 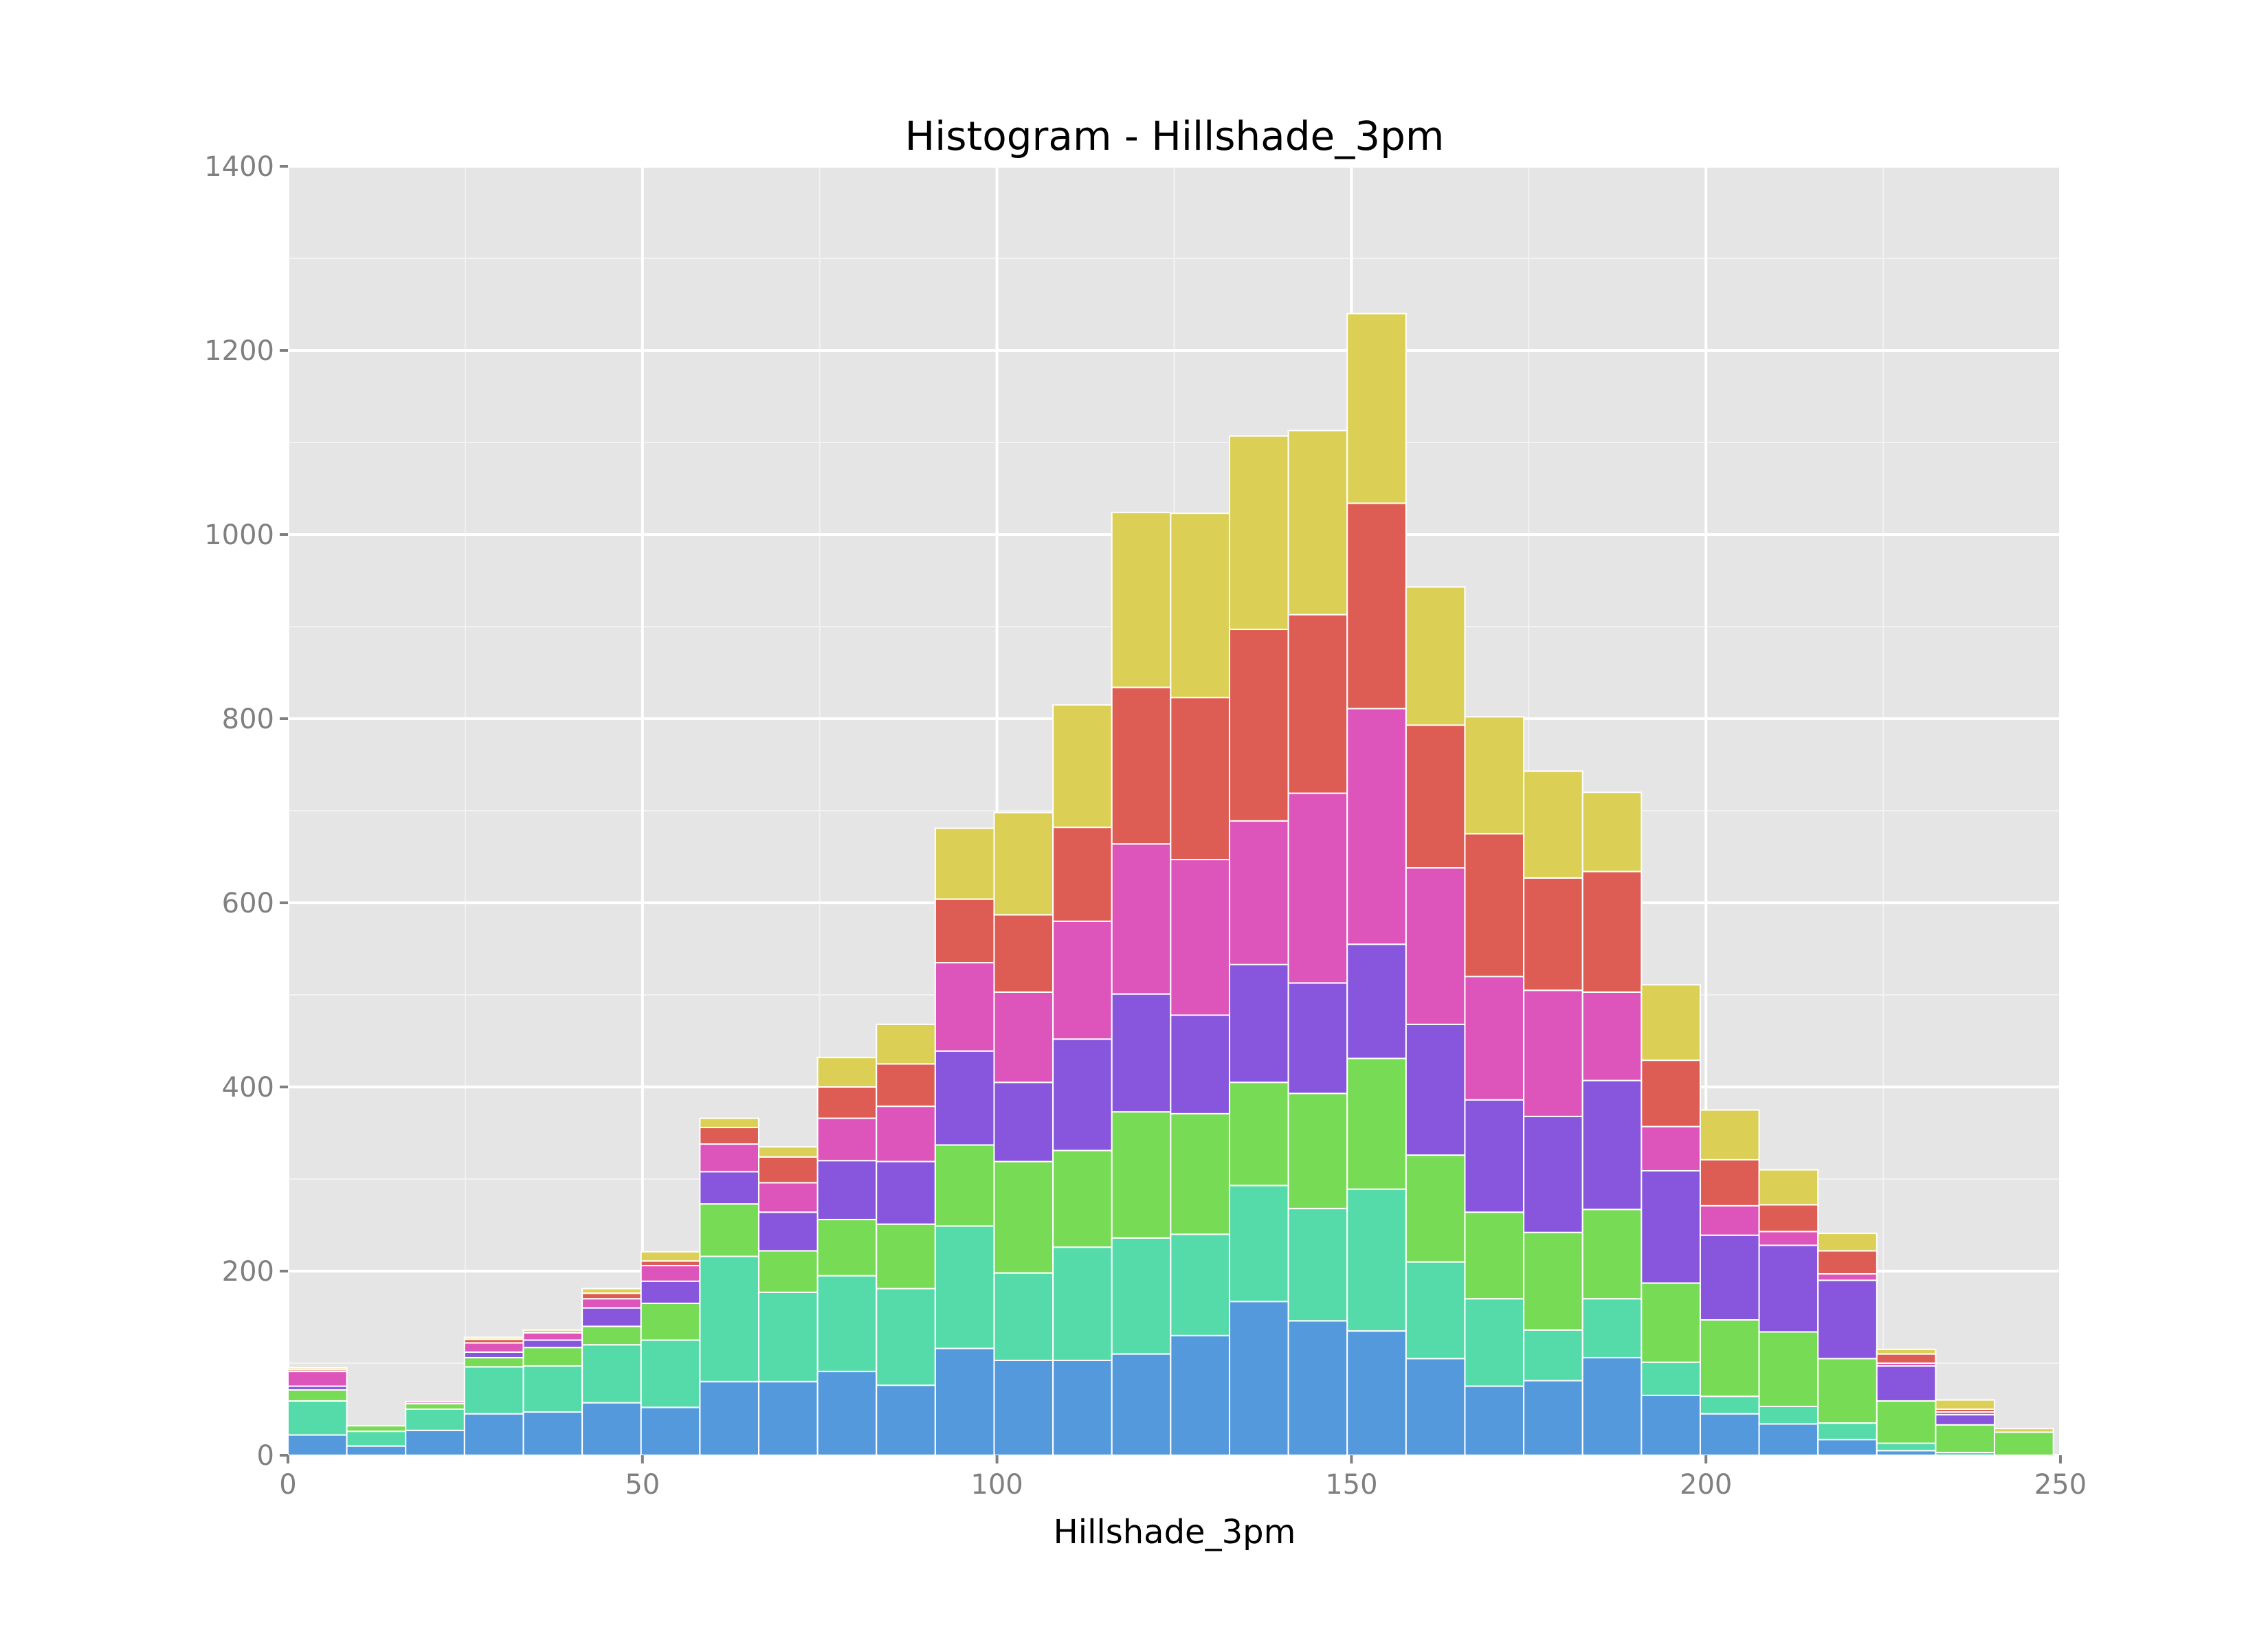 What do you see at coordinates (265, 1456) in the screenshot?
I see `y-tick-label: 0` at bounding box center [265, 1456].